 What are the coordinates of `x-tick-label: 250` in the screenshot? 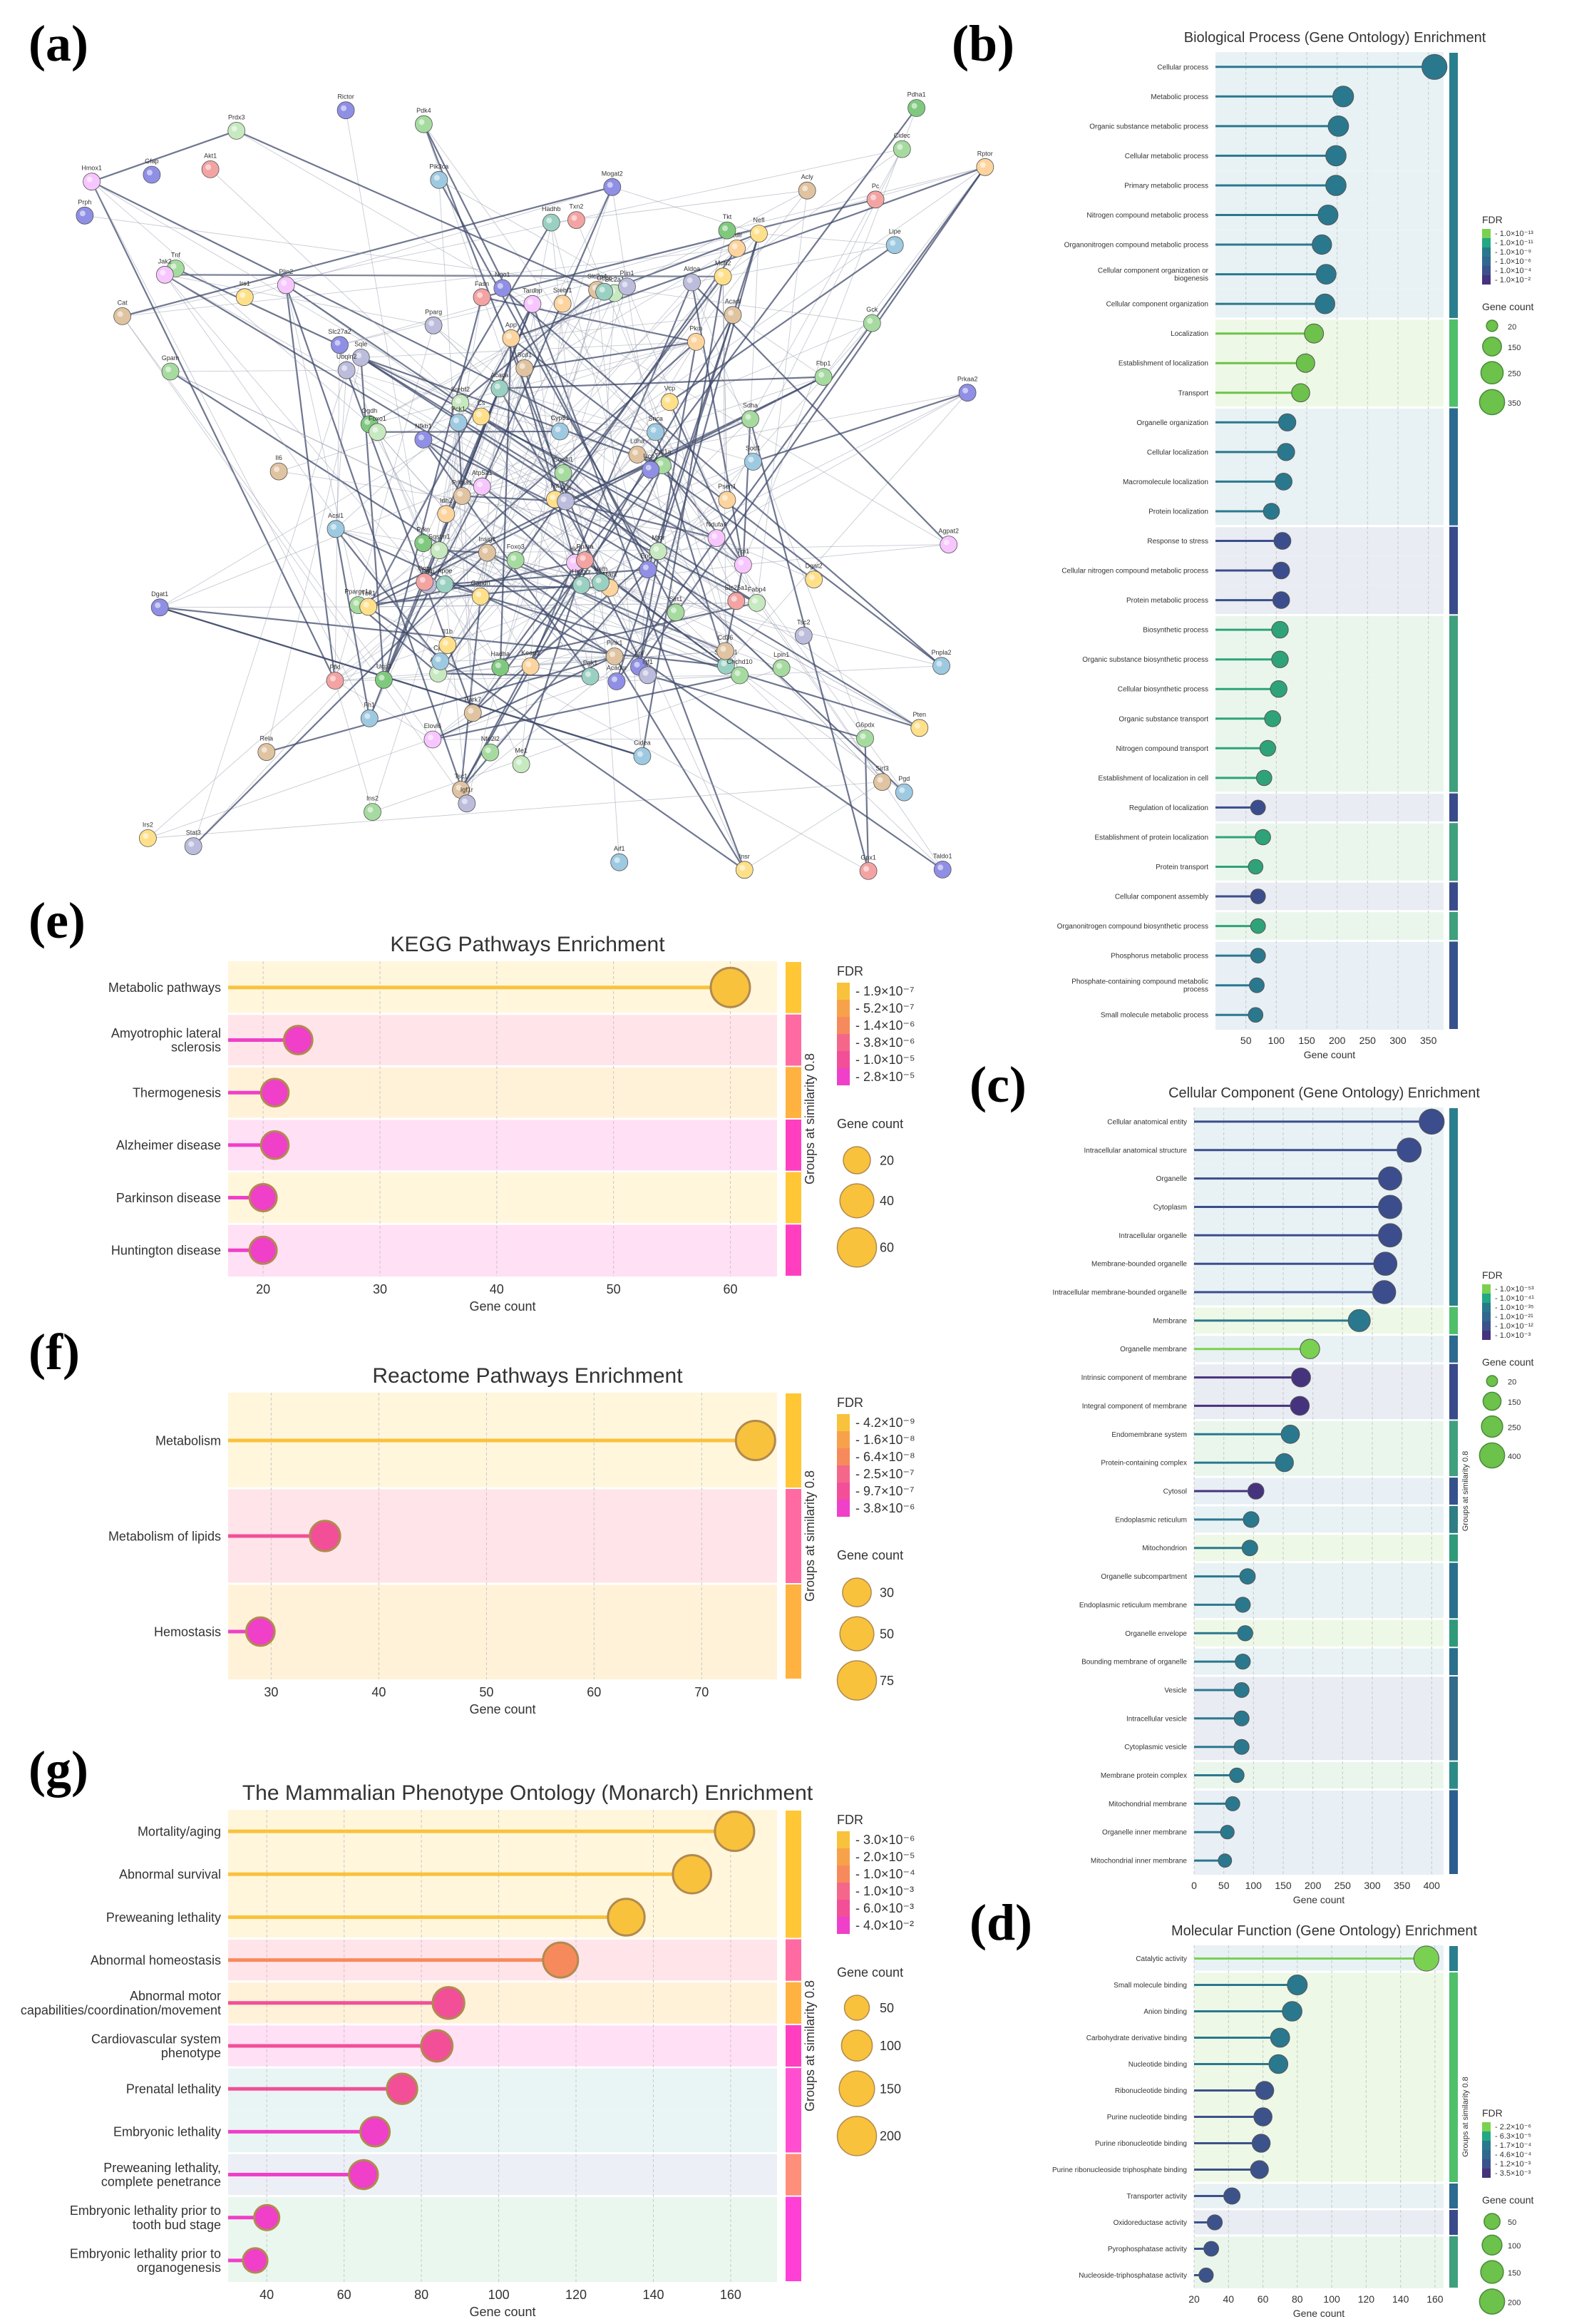 It's located at (1343, 1885).